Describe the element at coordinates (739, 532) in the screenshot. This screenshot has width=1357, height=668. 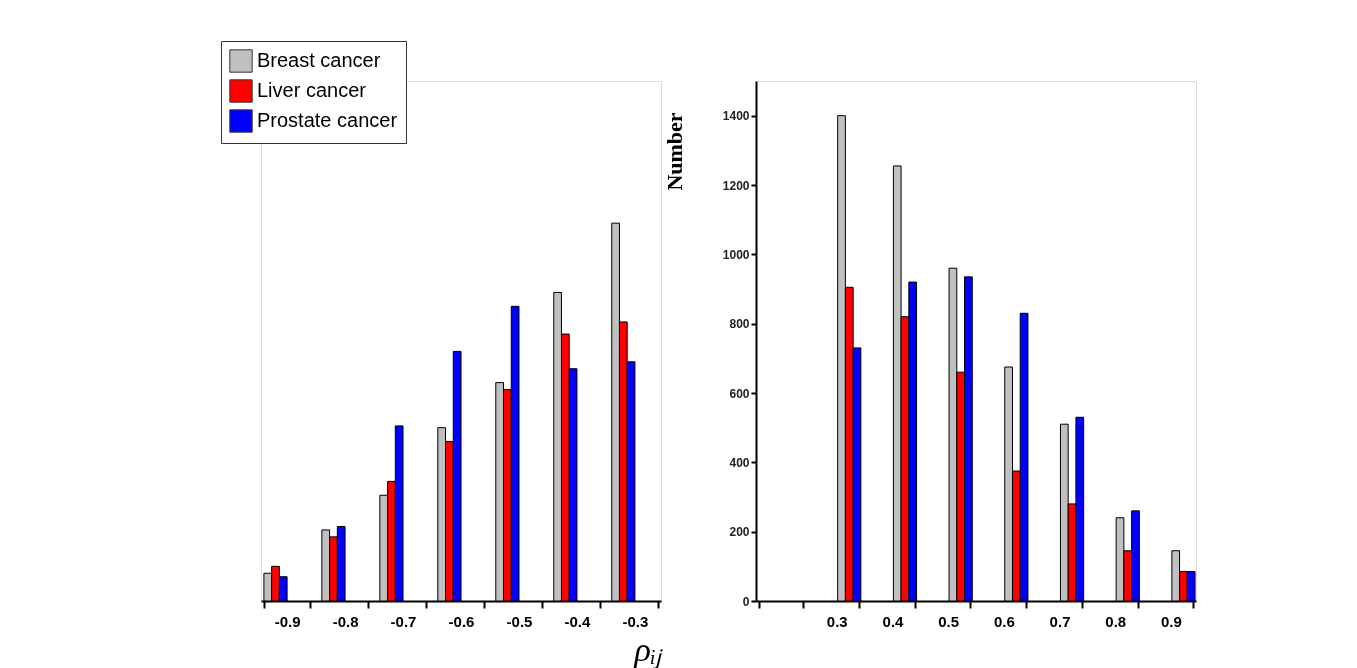
I see `y-tick-label: 200` at that location.